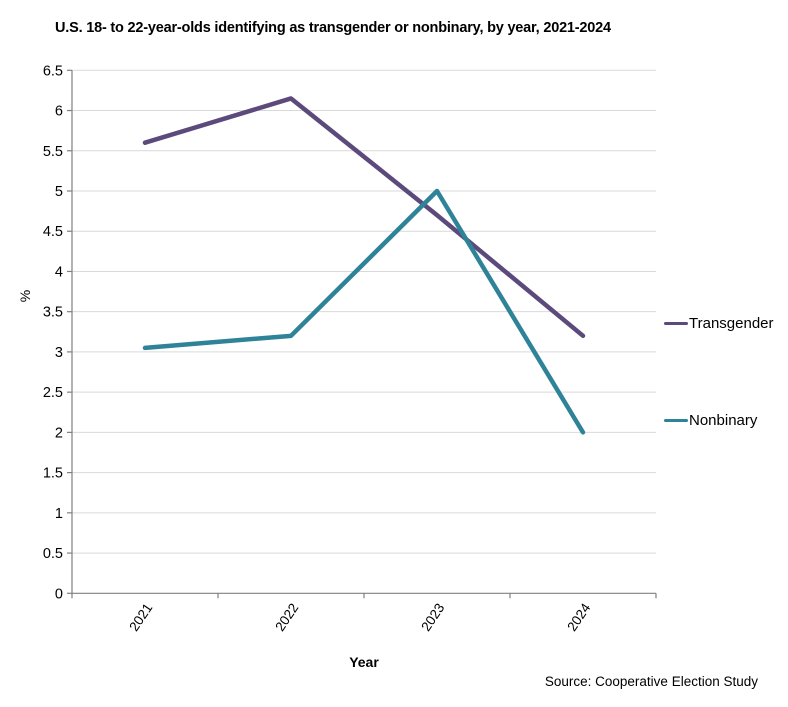 The height and width of the screenshot is (707, 788). Describe the element at coordinates (731, 323) in the screenshot. I see `legend-label-transgender: Transgender` at that location.